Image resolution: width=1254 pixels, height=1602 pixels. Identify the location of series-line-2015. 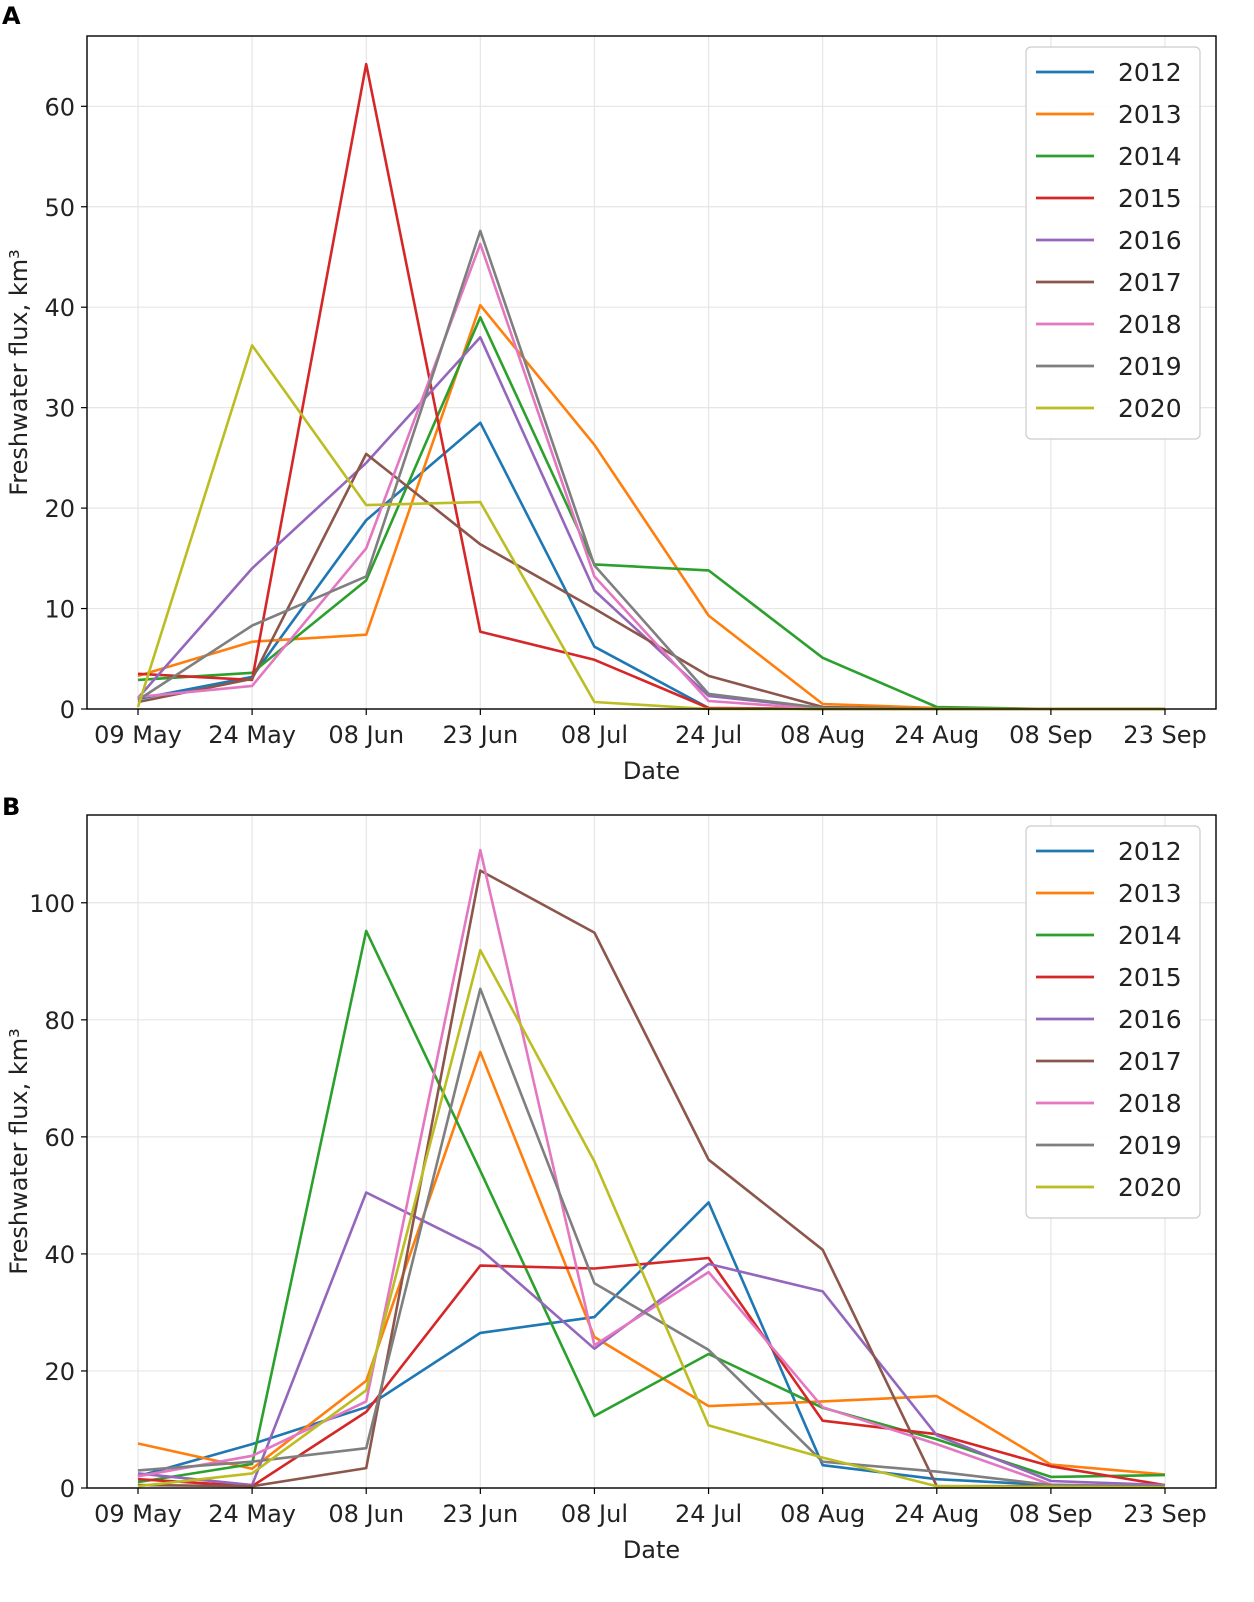
(651, 1372).